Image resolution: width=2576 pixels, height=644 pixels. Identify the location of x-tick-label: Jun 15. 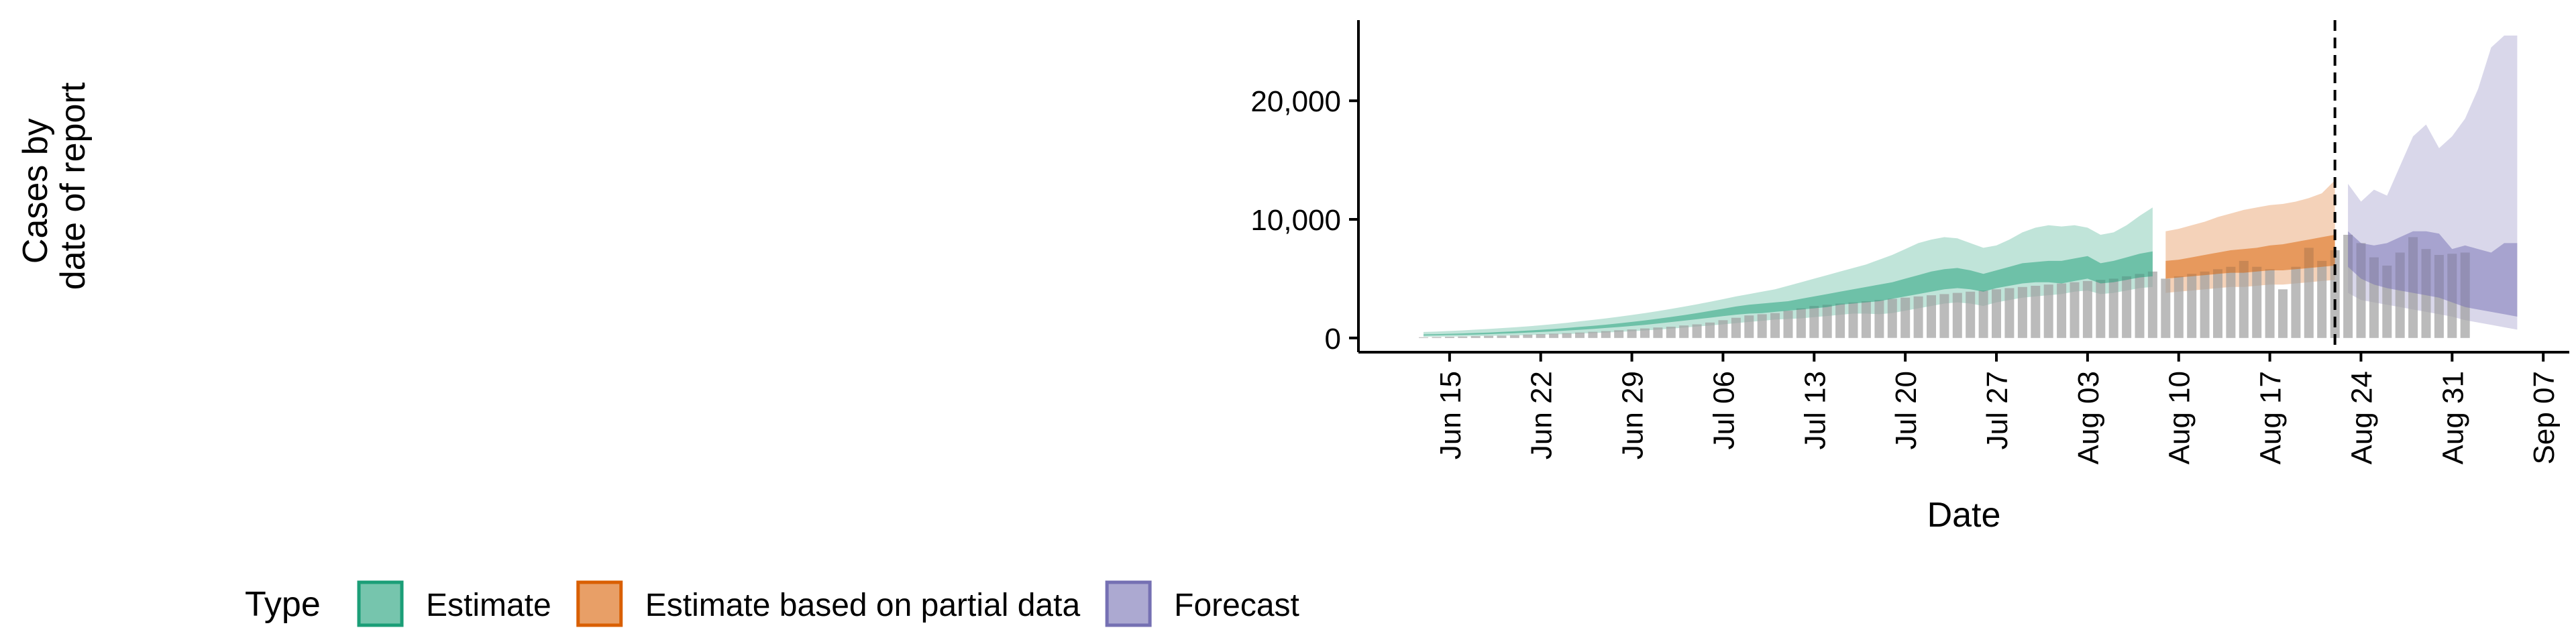
(1450, 415).